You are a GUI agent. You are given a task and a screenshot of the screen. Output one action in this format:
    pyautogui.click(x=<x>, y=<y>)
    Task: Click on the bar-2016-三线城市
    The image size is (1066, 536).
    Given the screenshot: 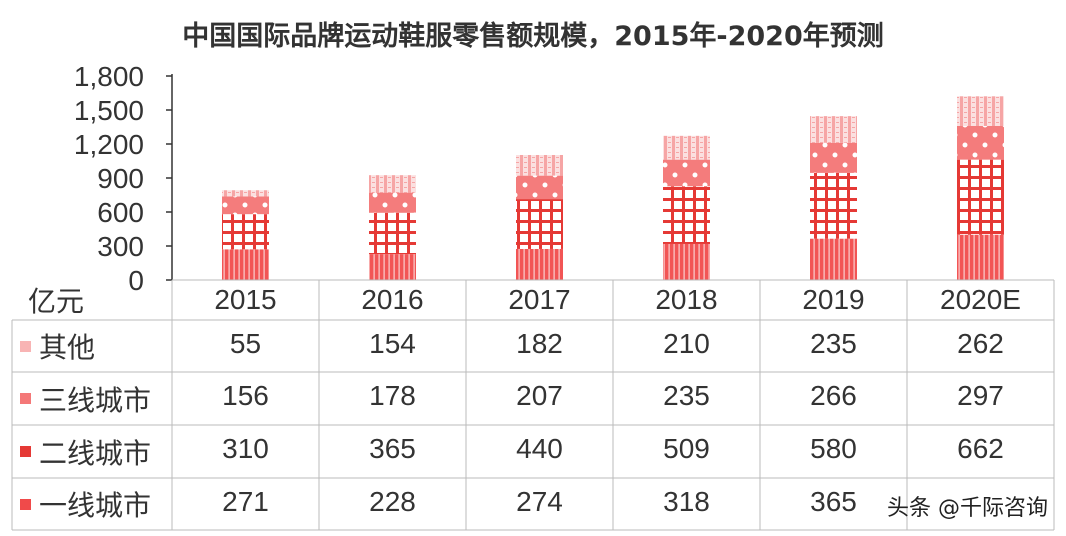 What is the action you would take?
    pyautogui.click(x=392, y=202)
    